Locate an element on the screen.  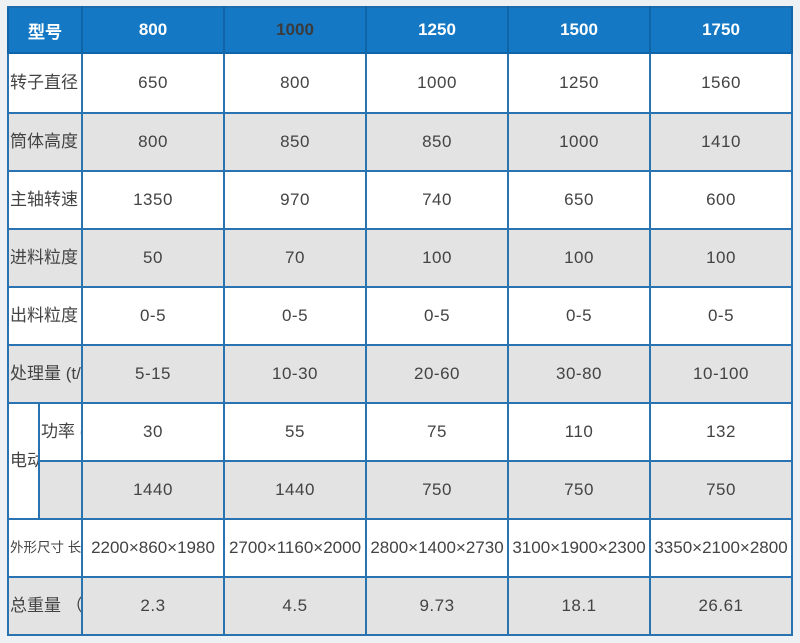
cell: 50 is located at coordinates (153, 258).